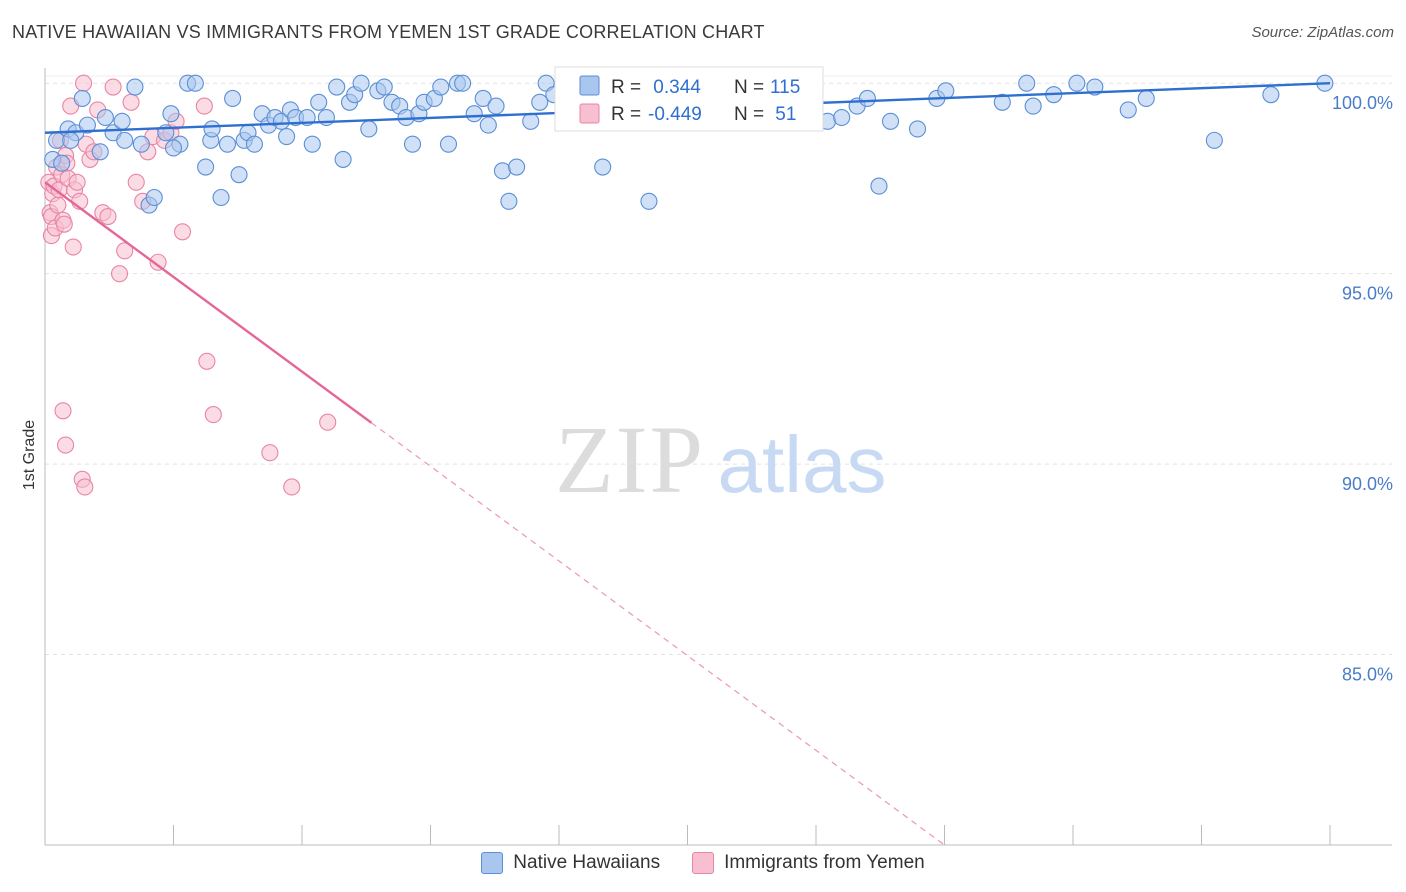 This screenshot has height=892, width=1406. Describe the element at coordinates (802, 464) in the screenshot. I see `watermark-atlas: atlas` at that location.